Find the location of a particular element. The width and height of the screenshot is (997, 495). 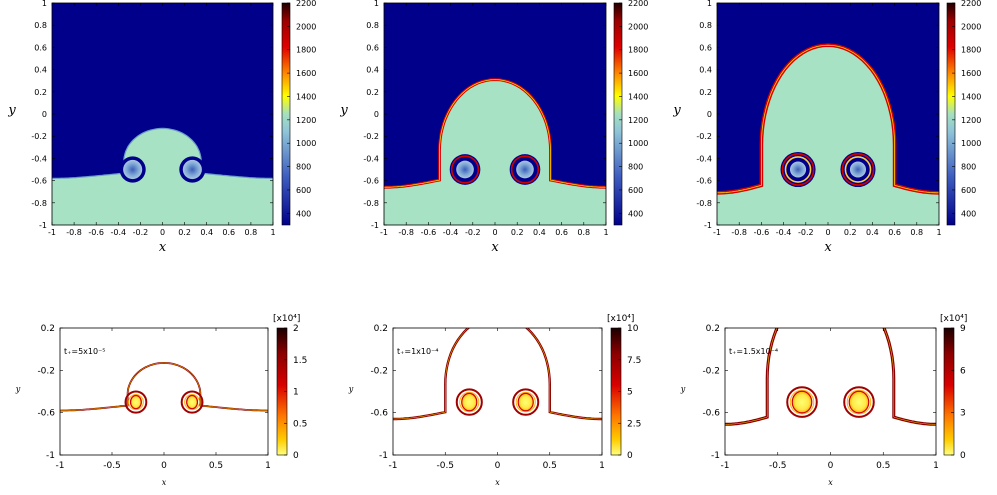

colorbar-tick-label: 1400 is located at coordinates (638, 96).